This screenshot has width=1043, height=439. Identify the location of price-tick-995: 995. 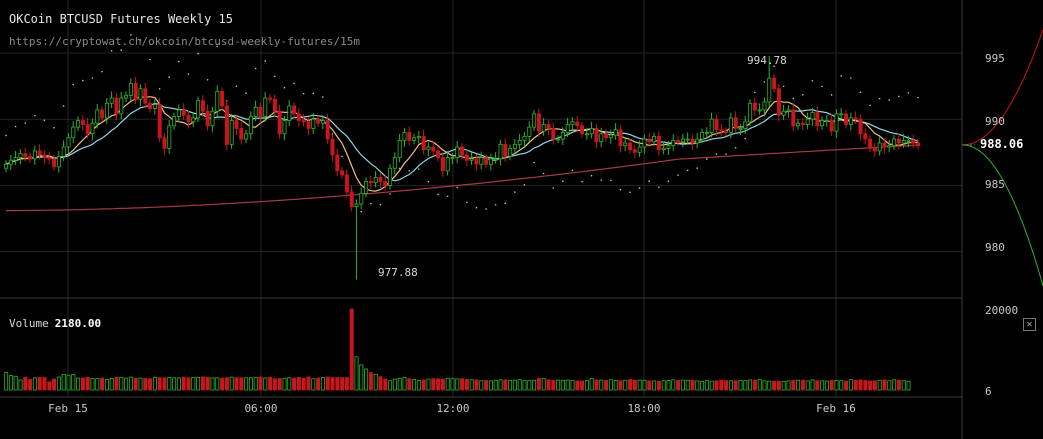
(995, 58).